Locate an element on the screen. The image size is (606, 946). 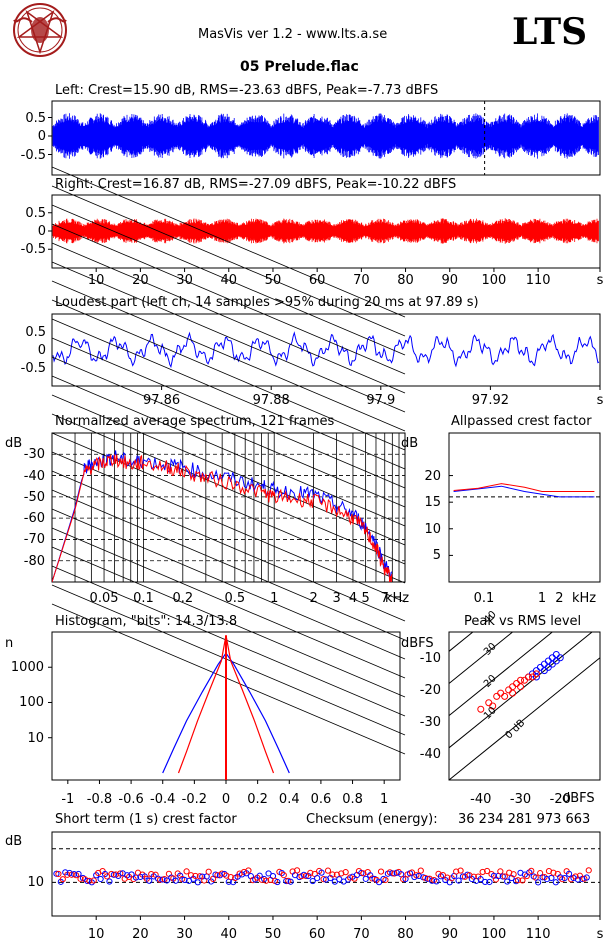
histogram-xtick: -0.8 is located at coordinates (99, 799).